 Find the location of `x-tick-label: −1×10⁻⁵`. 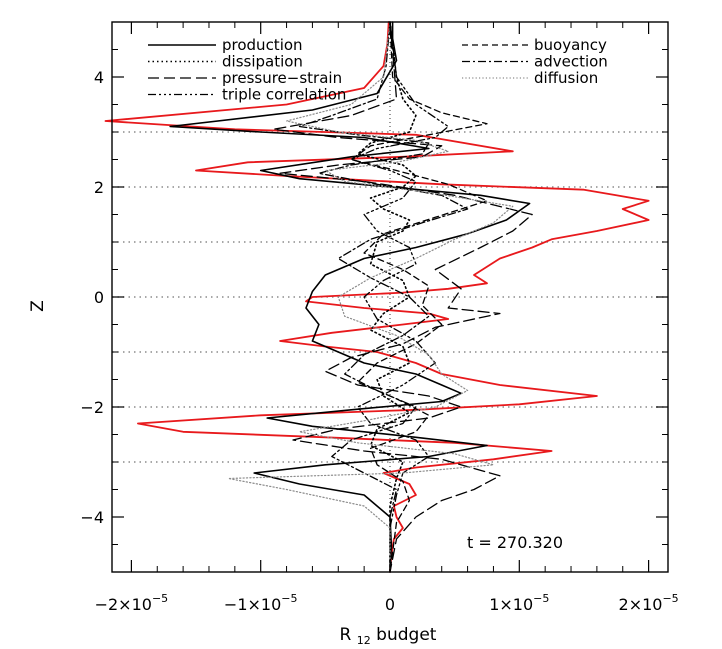

x-tick-label: −1×10⁻⁵ is located at coordinates (261, 603).